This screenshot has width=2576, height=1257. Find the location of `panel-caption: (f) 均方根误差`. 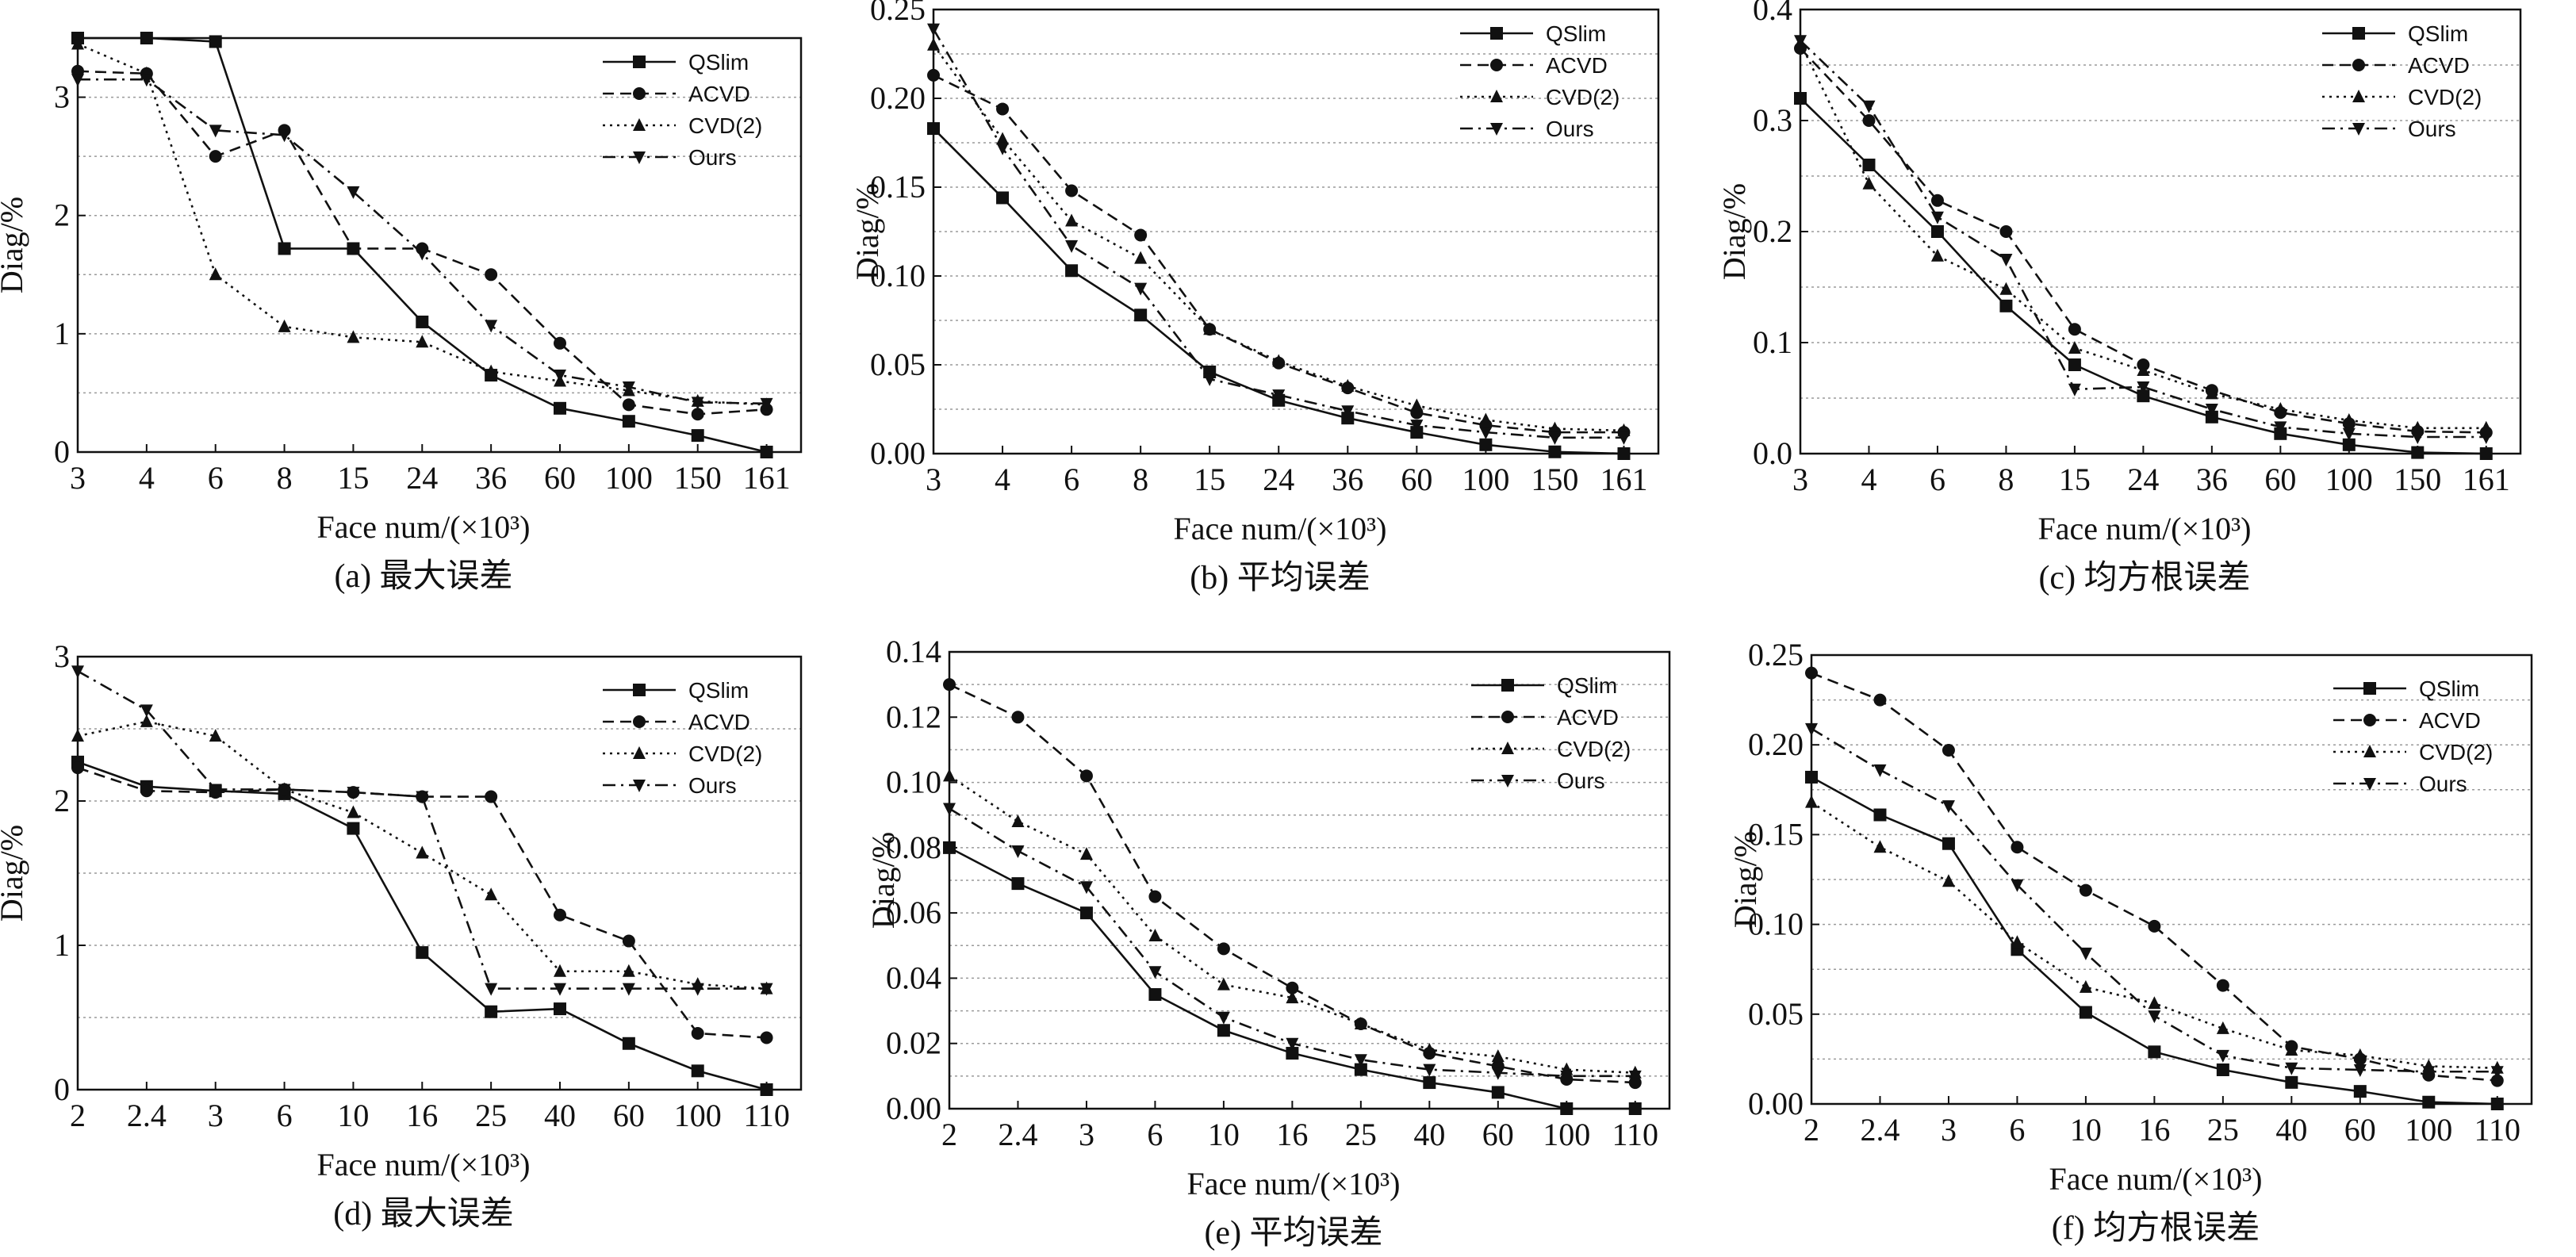

panel-caption: (f) 均方根误差 is located at coordinates (2156, 1228).